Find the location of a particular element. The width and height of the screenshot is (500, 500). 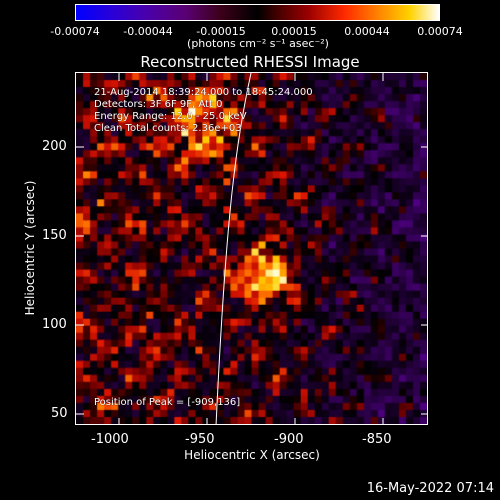

colorbar-gradient is located at coordinates (257, 12).